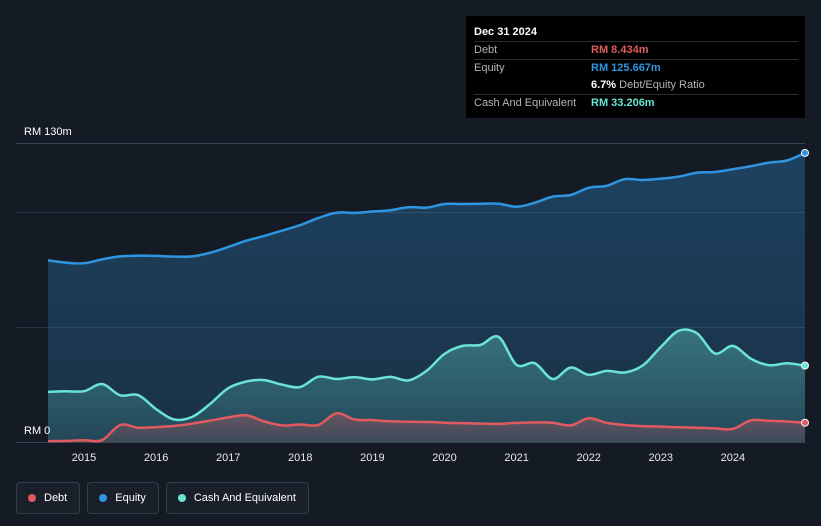 The image size is (821, 526). I want to click on tooltip-ratio-label: Debt/Equity Ratio, so click(662, 85).